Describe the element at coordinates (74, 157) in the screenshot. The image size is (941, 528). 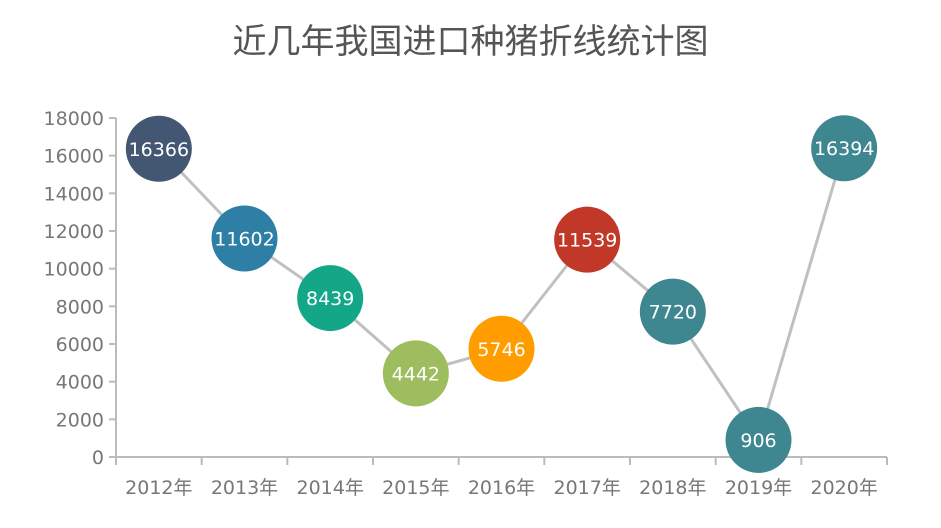
I see `y-tick-label: 16000` at that location.